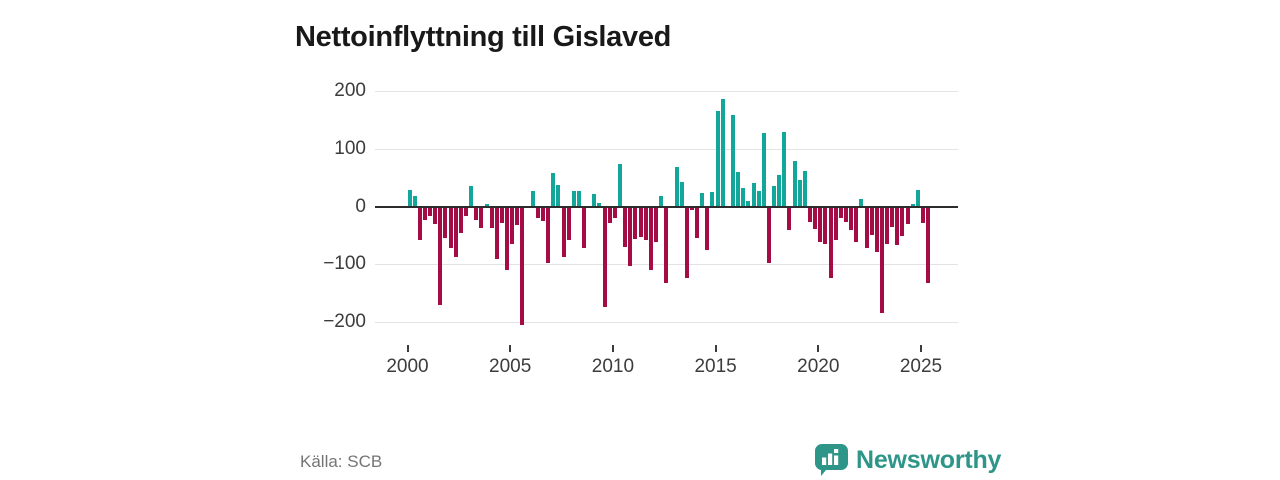 The image size is (1280, 480). I want to click on bar-2023q2, so click(887, 225).